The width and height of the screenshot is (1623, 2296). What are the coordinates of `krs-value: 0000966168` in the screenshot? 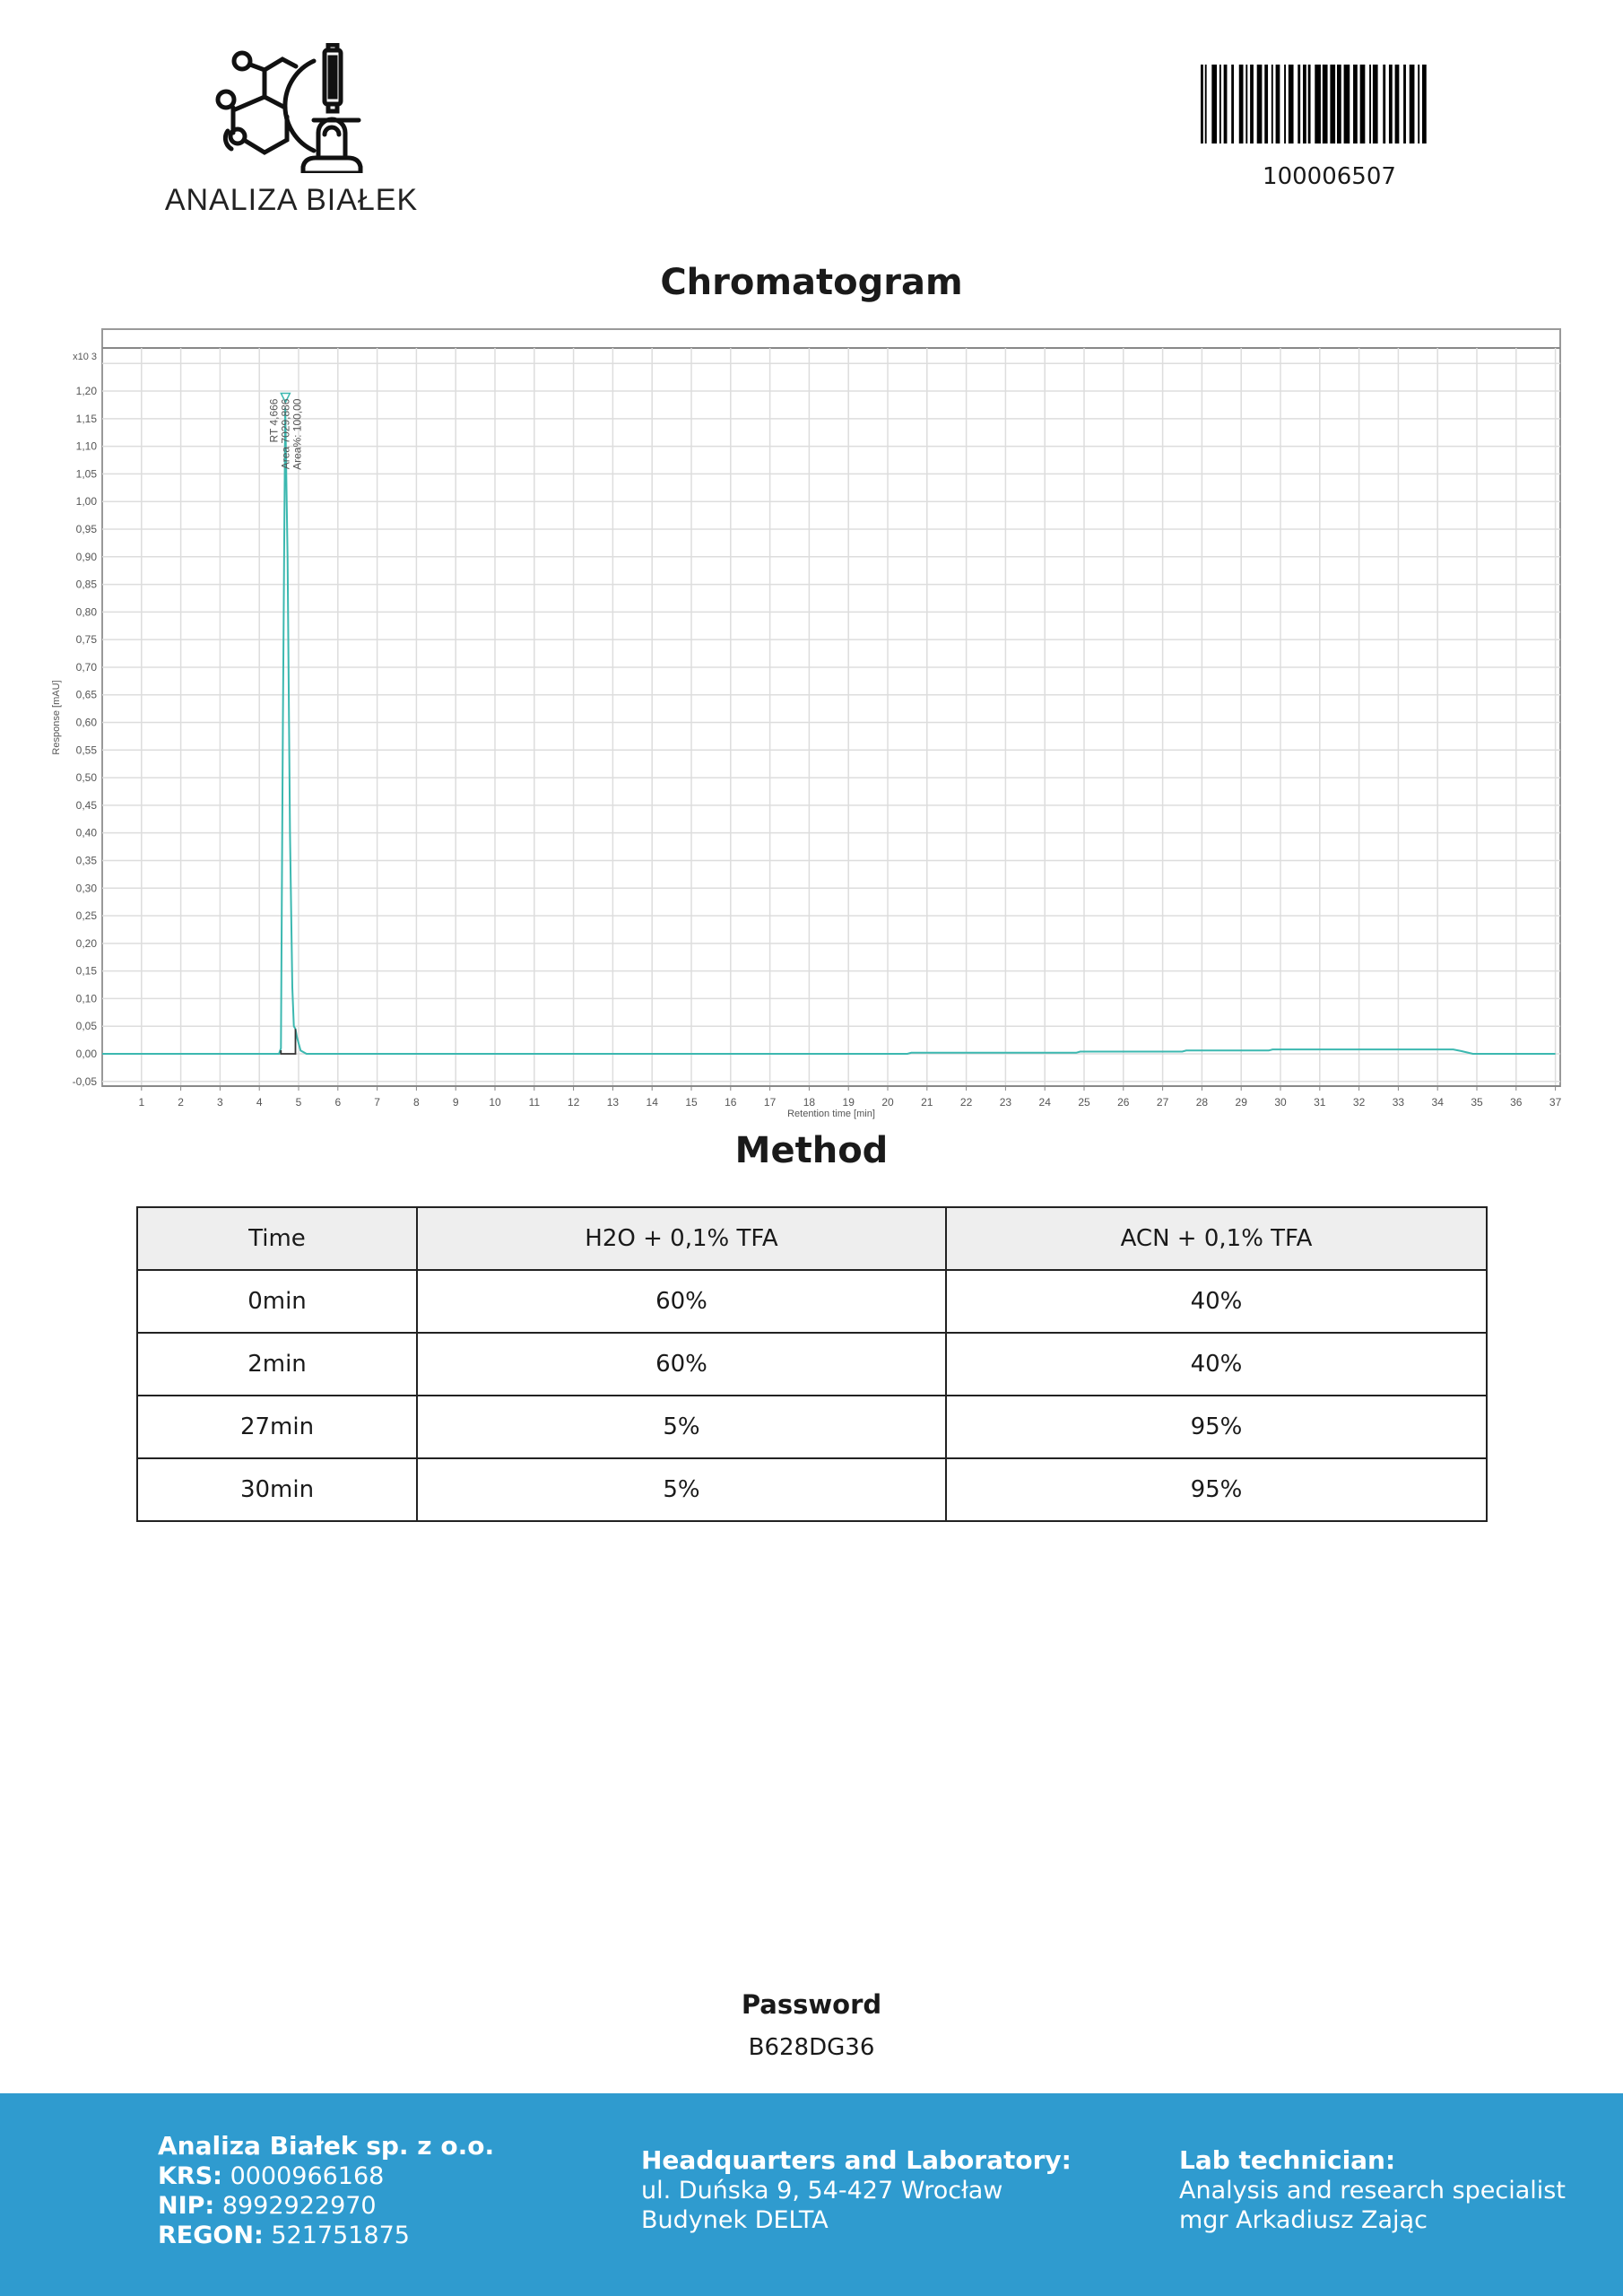 It's located at (307, 2176).